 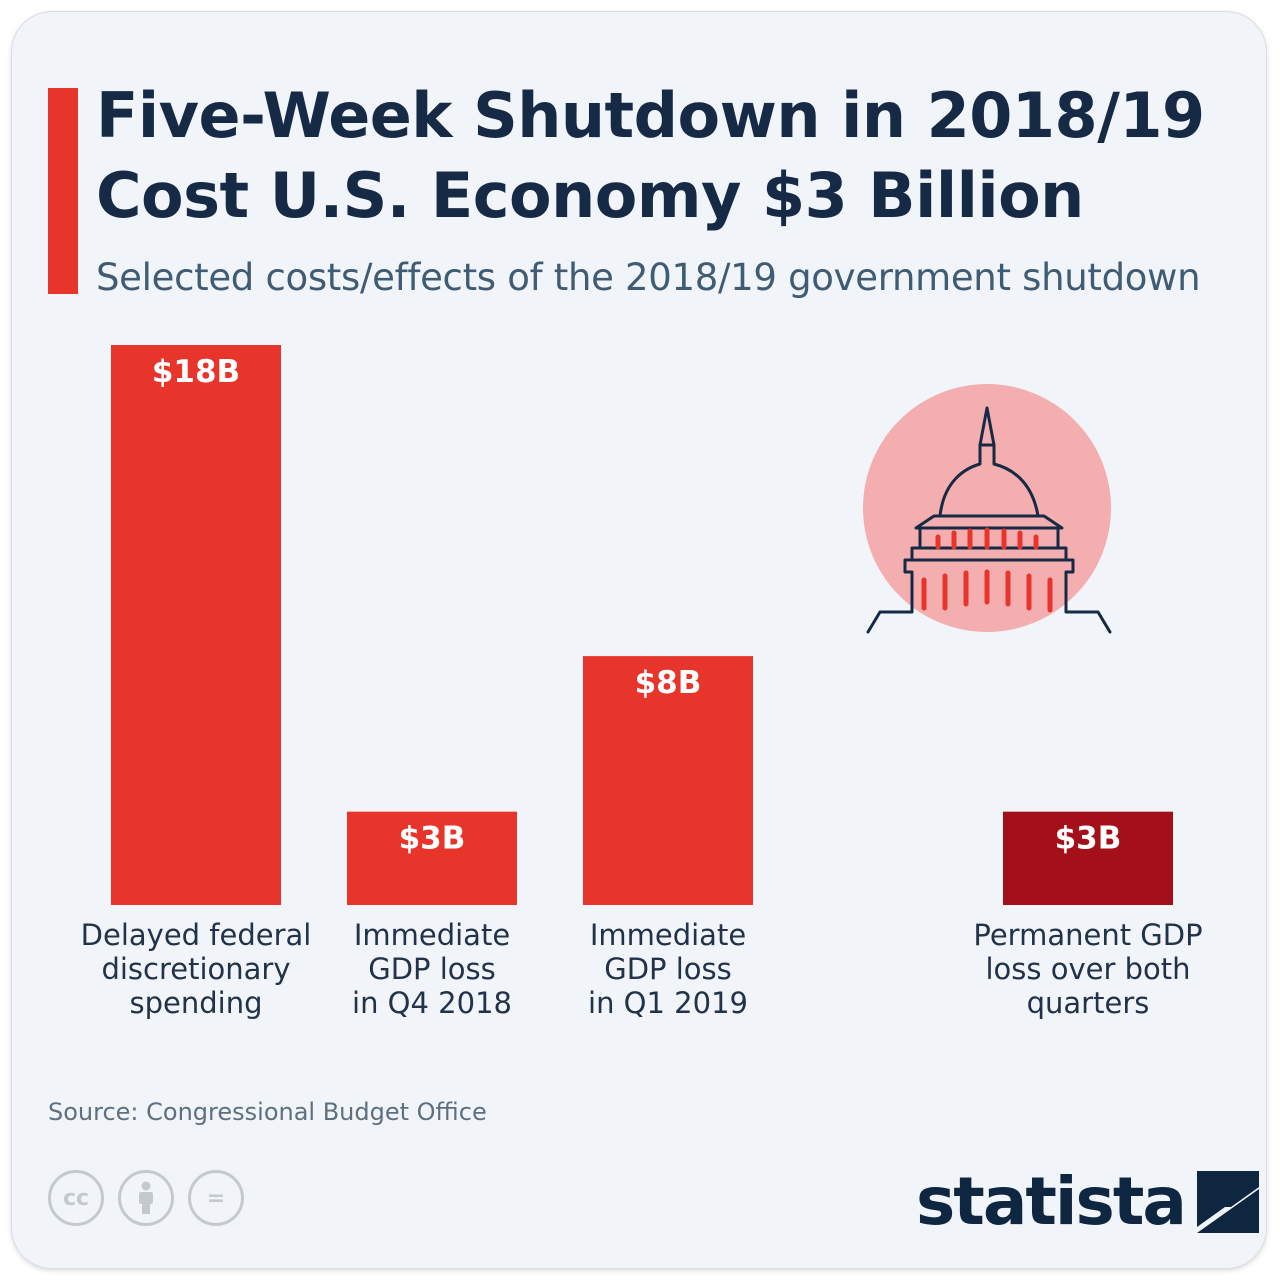 I want to click on category-label-line: in Q4 2018, so click(x=432, y=1003).